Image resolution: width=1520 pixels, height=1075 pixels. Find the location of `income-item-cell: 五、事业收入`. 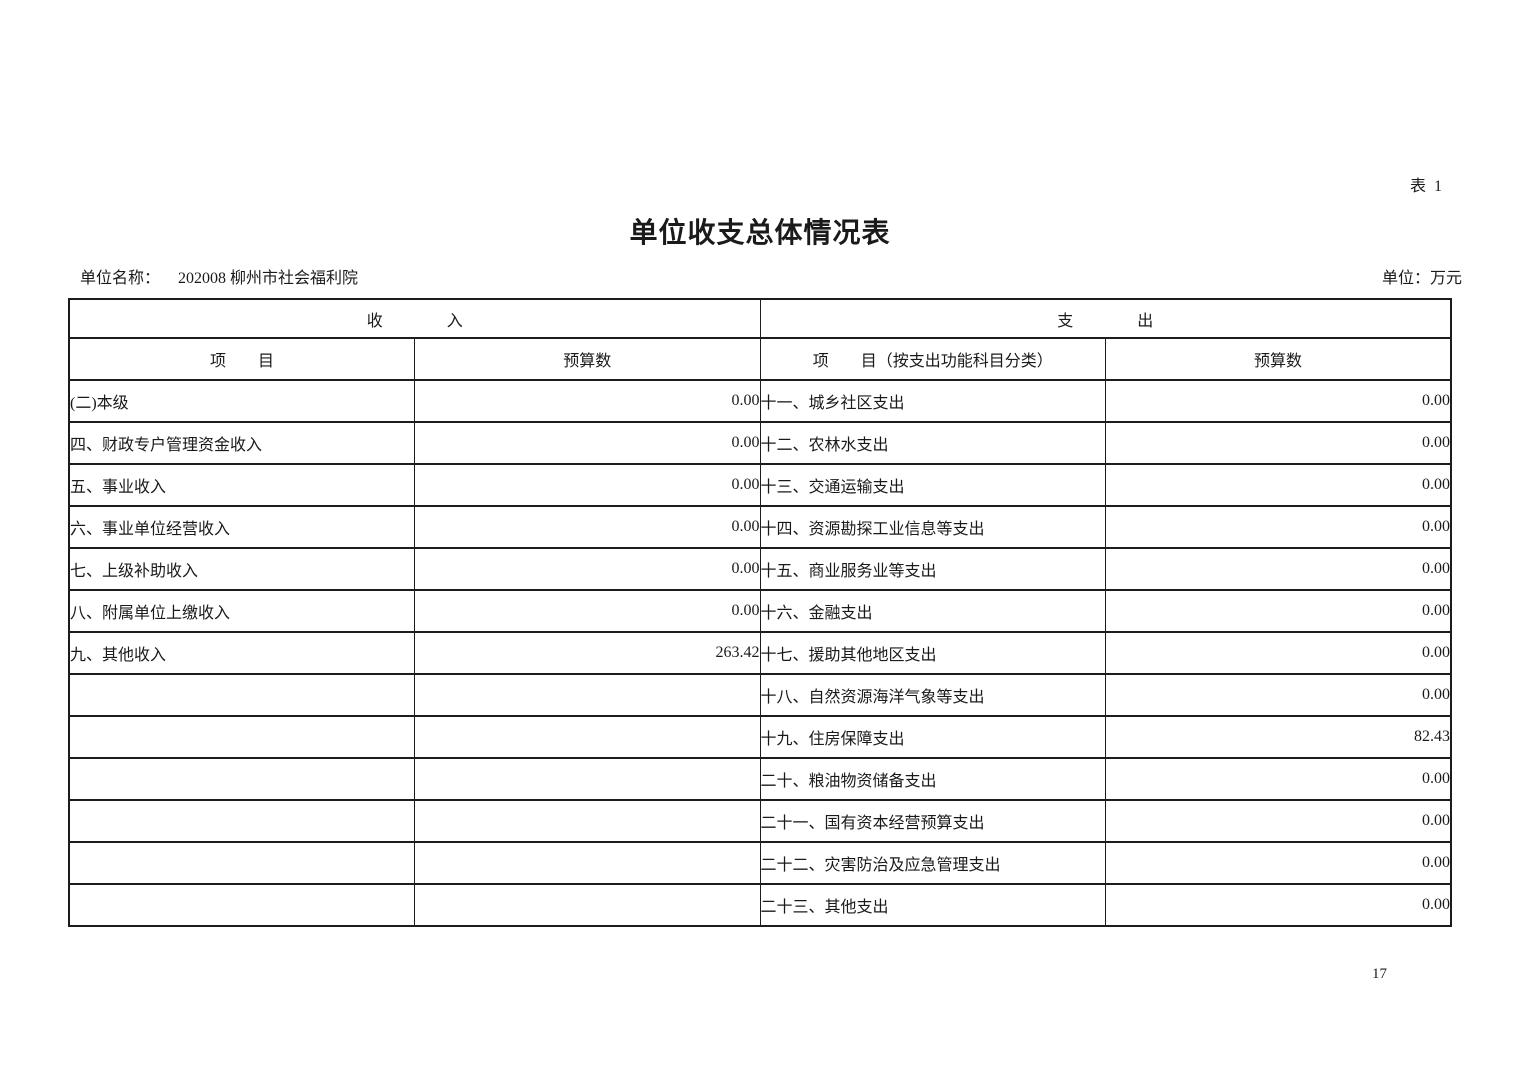

income-item-cell: 五、事业收入 is located at coordinates (241, 485).